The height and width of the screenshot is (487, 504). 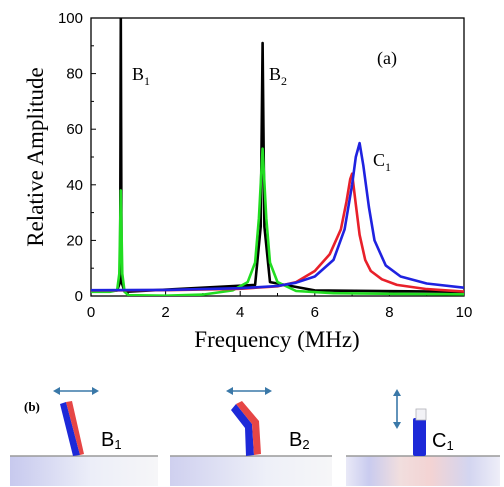 I want to click on mode-panel-b1: (b) B1, so click(x=84, y=436).